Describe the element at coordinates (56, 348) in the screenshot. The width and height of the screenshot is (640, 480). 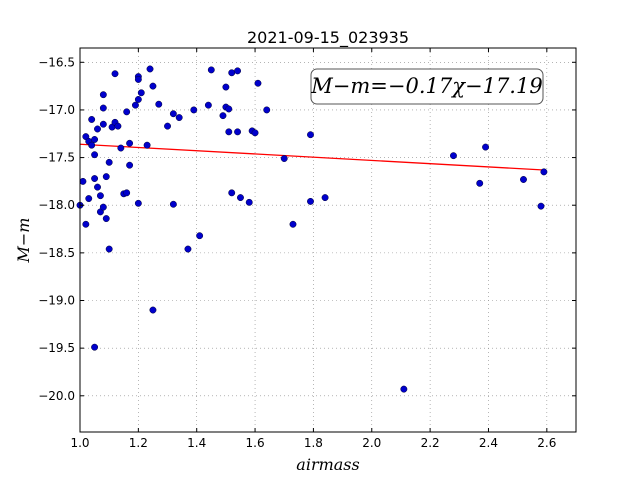
I see `y-tick-label: −19.5` at that location.